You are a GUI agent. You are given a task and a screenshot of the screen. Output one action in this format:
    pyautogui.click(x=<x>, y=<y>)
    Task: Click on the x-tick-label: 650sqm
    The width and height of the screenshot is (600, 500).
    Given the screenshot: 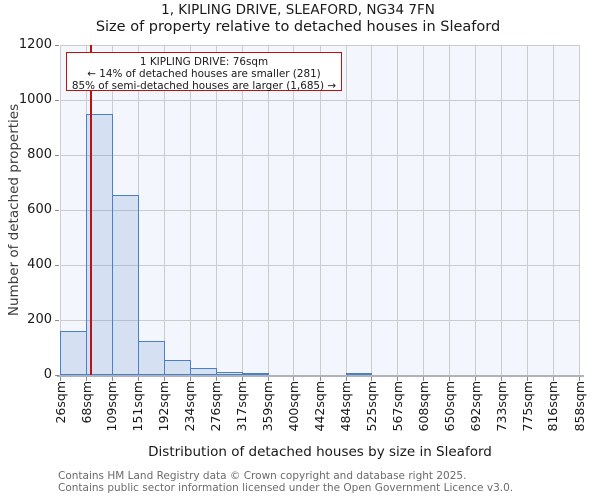 What is the action you would take?
    pyautogui.click(x=449, y=406)
    